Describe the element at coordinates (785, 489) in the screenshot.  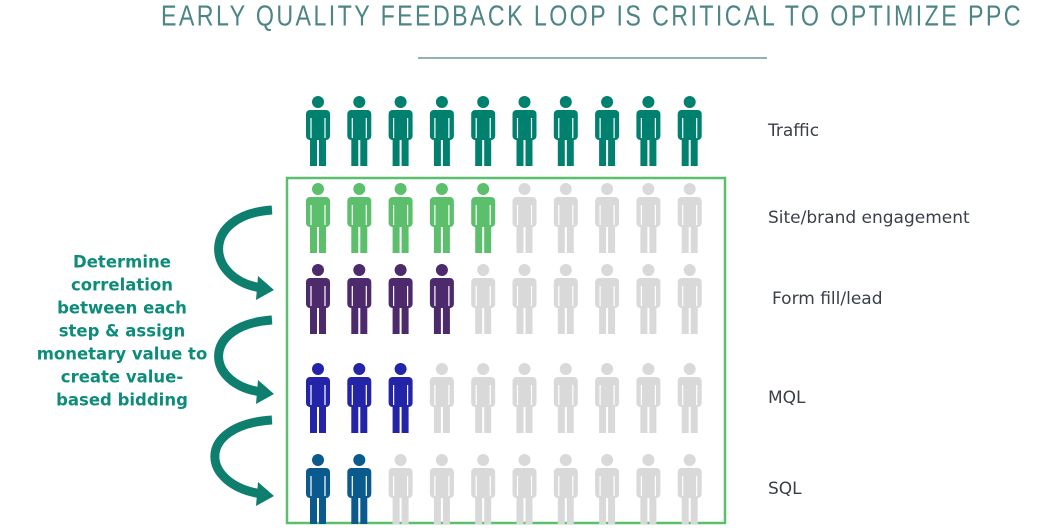
I see `row-label: SQL` at that location.